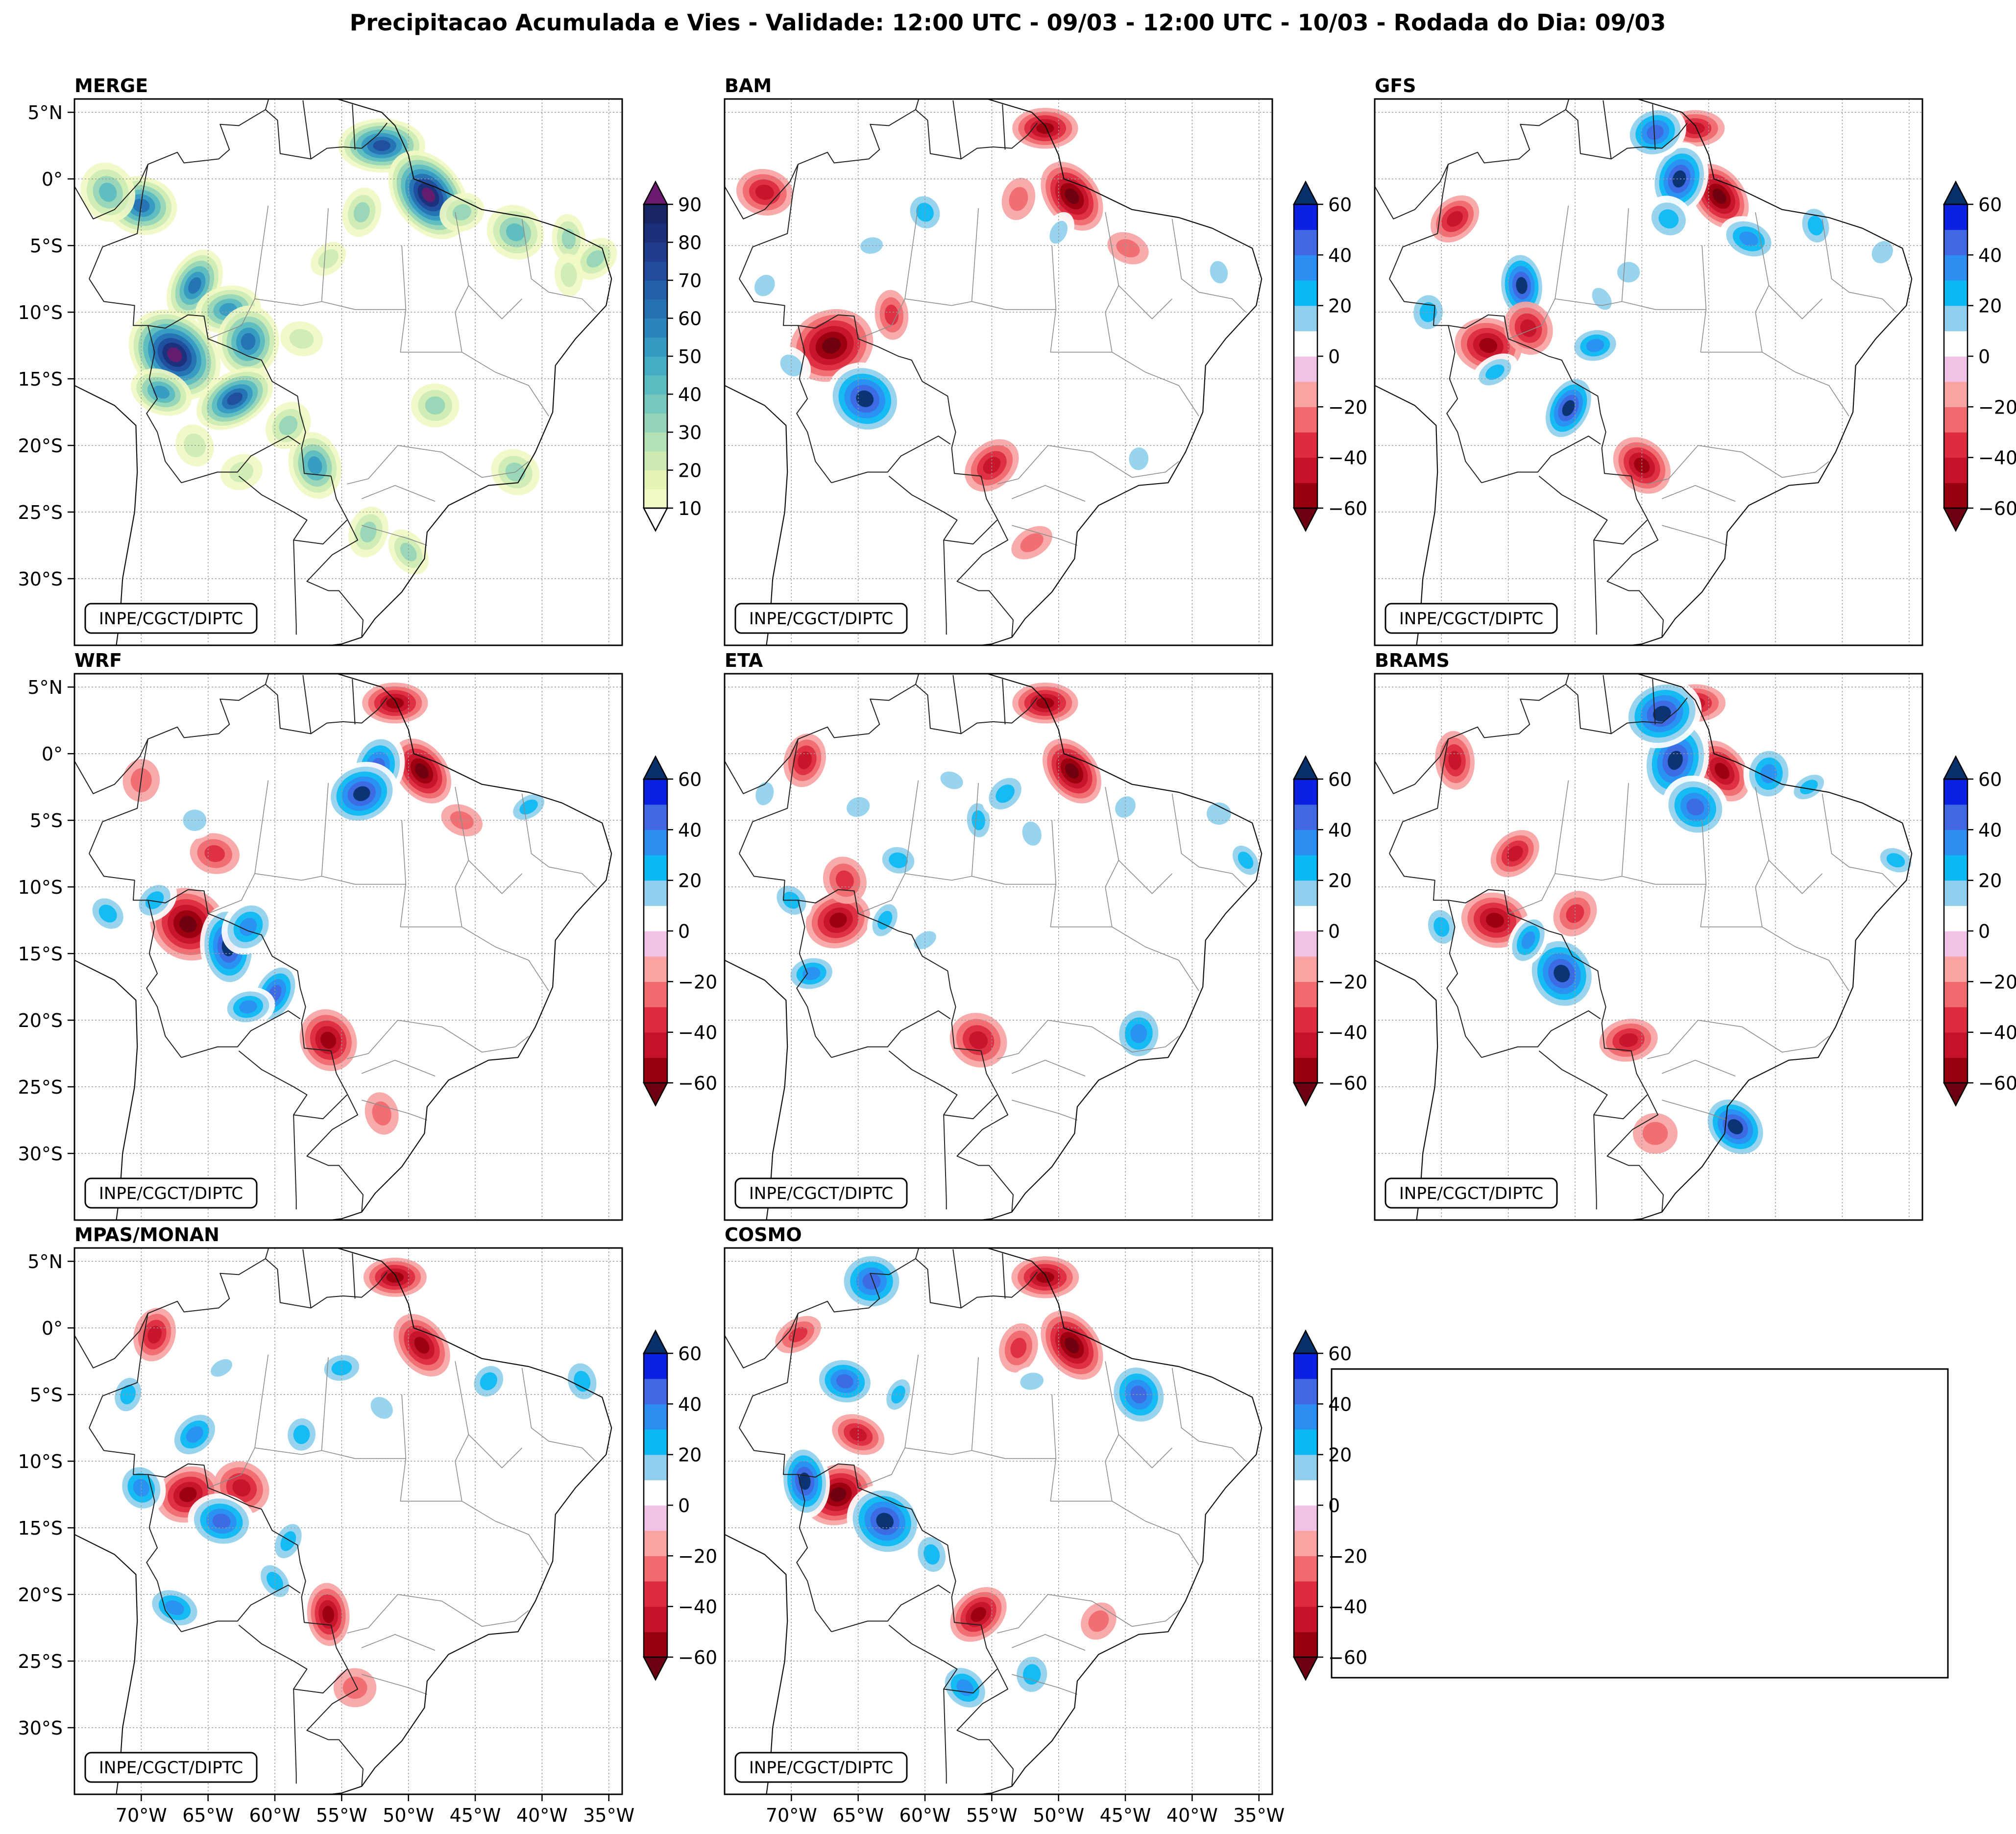 This screenshot has width=2016, height=1834. I want to click on lat-tick-label: 25°S, so click(40, 1661).